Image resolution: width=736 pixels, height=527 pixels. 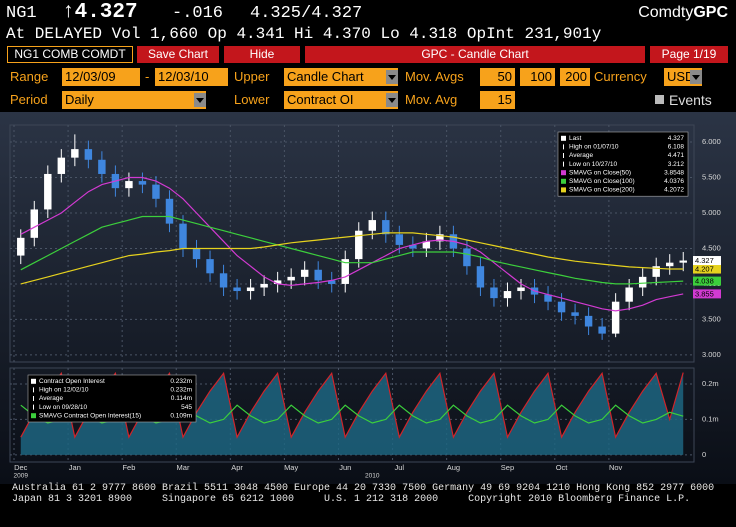 I want to click on legend-label: SMAVG Contract Open Interest(15), so click(x=90, y=415).